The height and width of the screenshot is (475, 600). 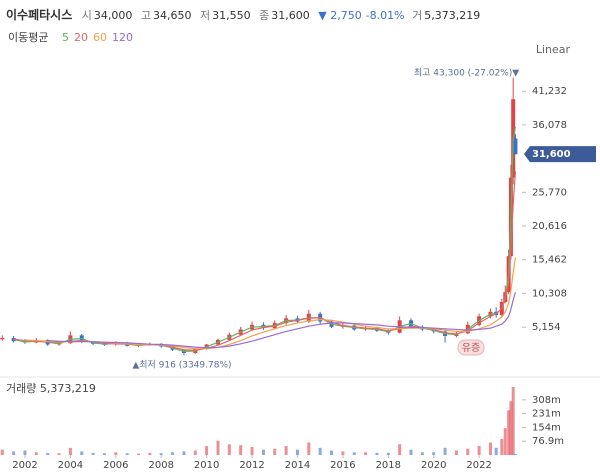 What do you see at coordinates (548, 441) in the screenshot?
I see `volume-tick-label: 76.9m` at bounding box center [548, 441].